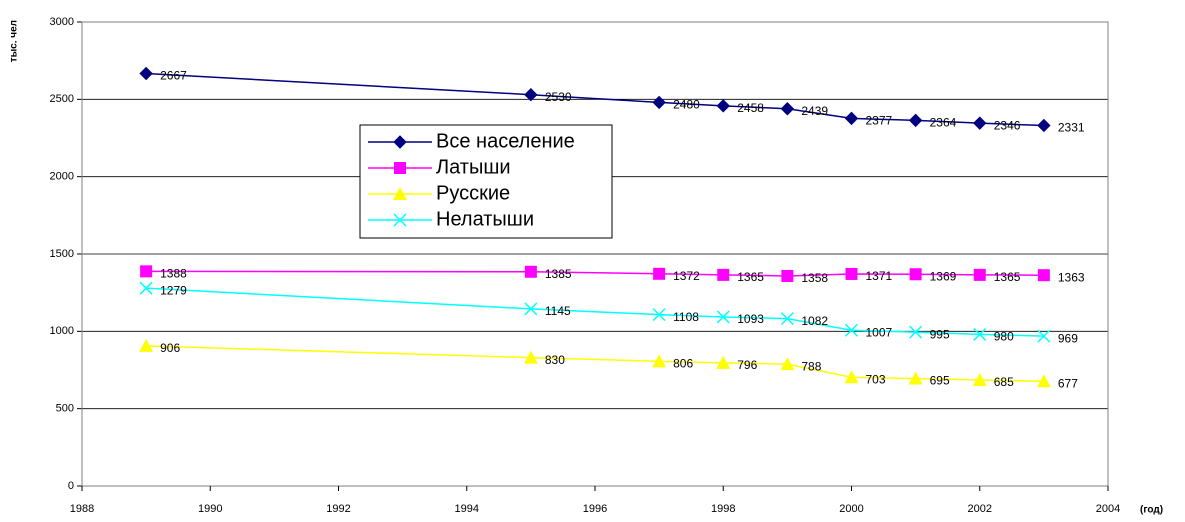  I want to click on data-label: 2667, so click(173, 76).